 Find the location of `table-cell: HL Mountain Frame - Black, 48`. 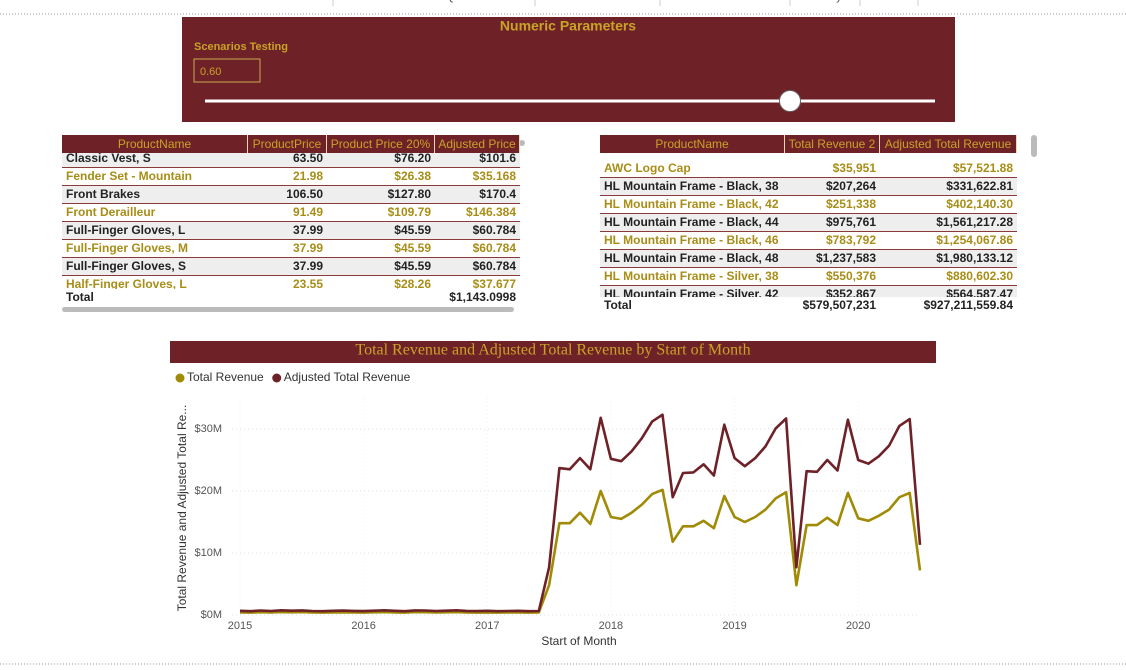

table-cell: HL Mountain Frame - Black, 48 is located at coordinates (691, 258).